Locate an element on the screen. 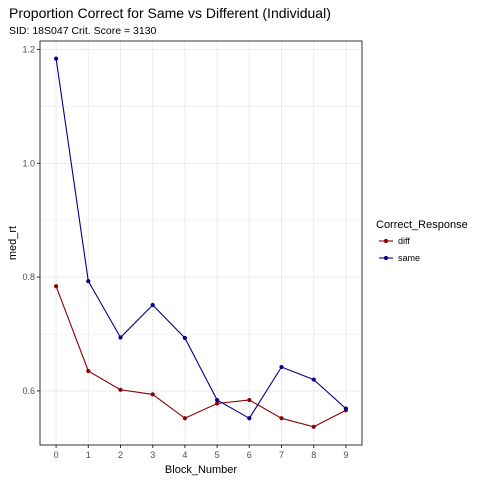  x-tick-label: 2 is located at coordinates (120, 455).